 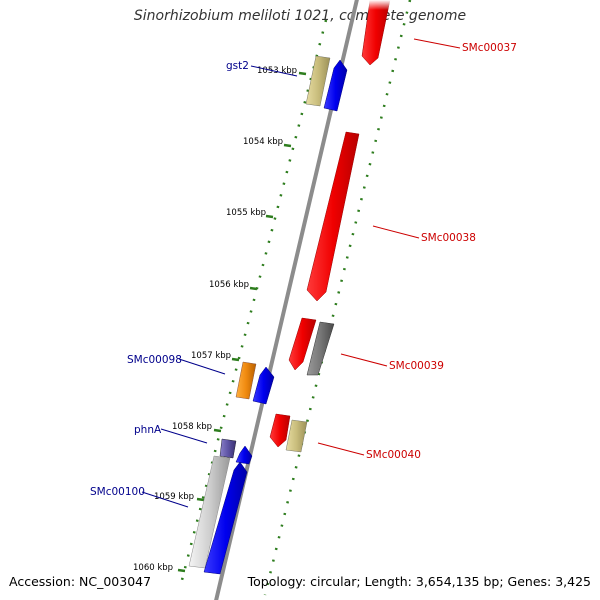 What do you see at coordinates (263, 385) in the screenshot?
I see `gene-SMc00098b` at bounding box center [263, 385].